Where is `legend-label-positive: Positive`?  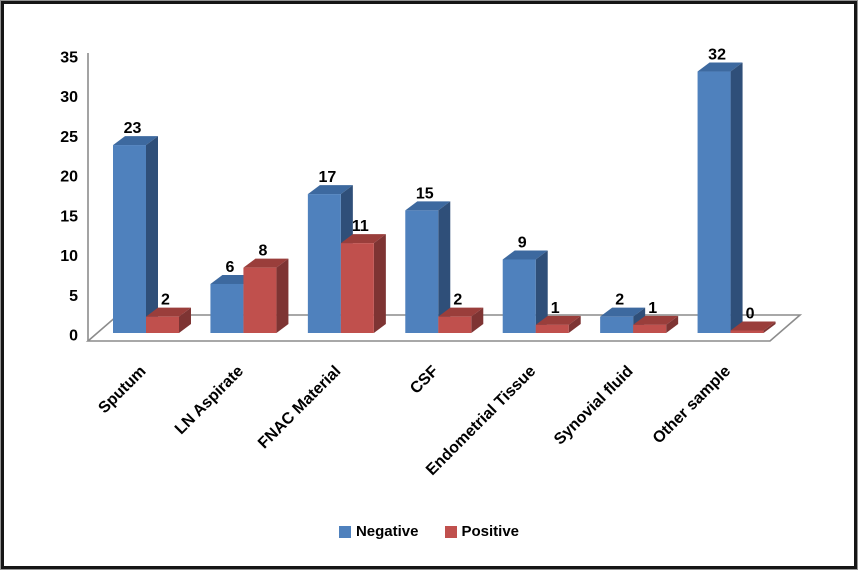 legend-label-positive: Positive is located at coordinates (490, 531).